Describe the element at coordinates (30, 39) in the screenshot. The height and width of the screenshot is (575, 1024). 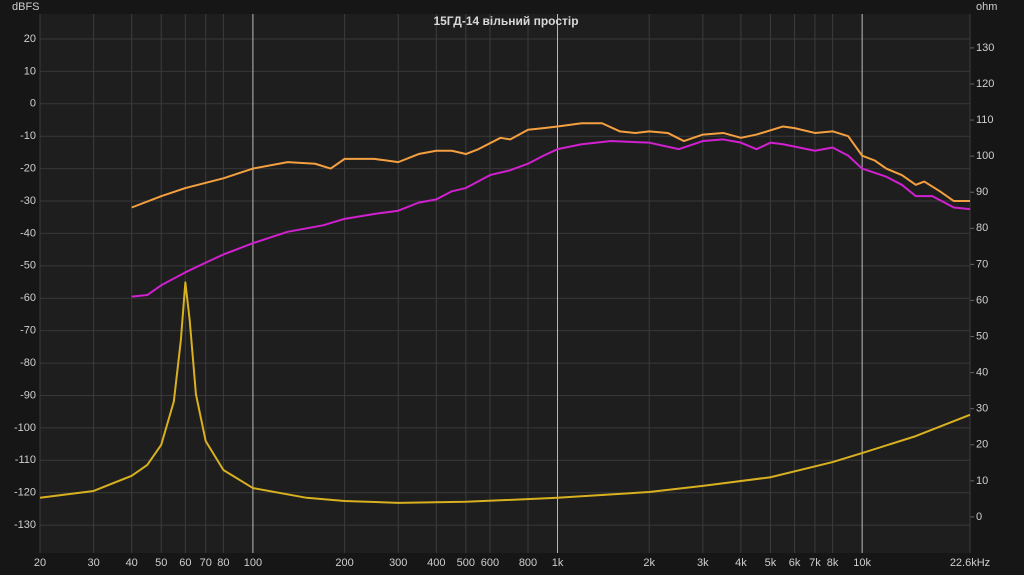
I see `y-tick-label: 20` at that location.